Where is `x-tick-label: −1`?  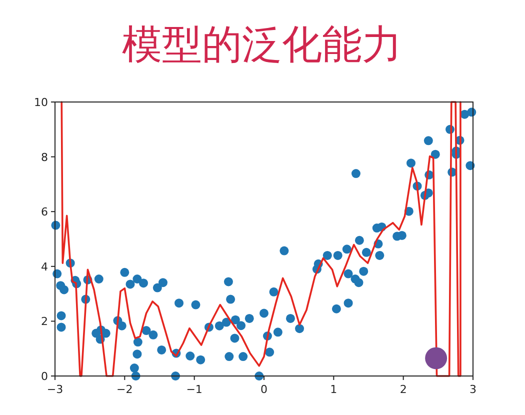
x-tick-label: −1 is located at coordinates (194, 389).